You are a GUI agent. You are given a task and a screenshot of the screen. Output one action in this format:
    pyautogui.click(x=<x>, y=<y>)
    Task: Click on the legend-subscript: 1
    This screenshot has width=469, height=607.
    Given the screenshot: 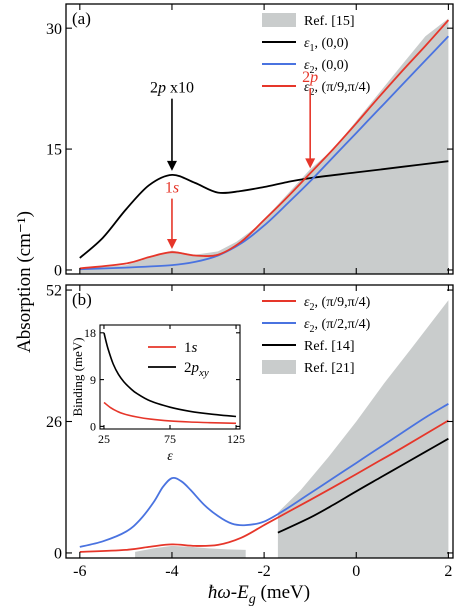 What is the action you would take?
    pyautogui.click(x=312, y=48)
    